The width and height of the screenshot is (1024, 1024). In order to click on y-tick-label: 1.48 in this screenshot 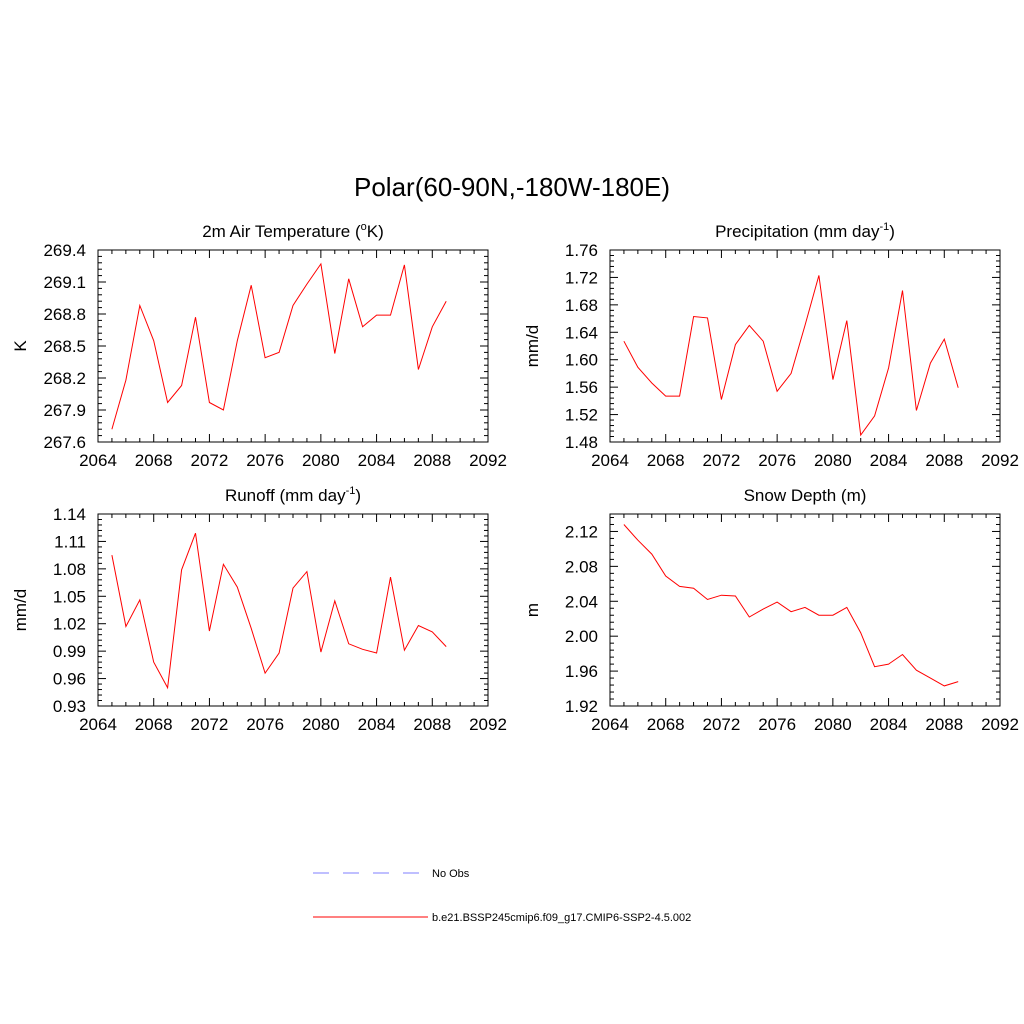, I will do `click(581, 442)`.